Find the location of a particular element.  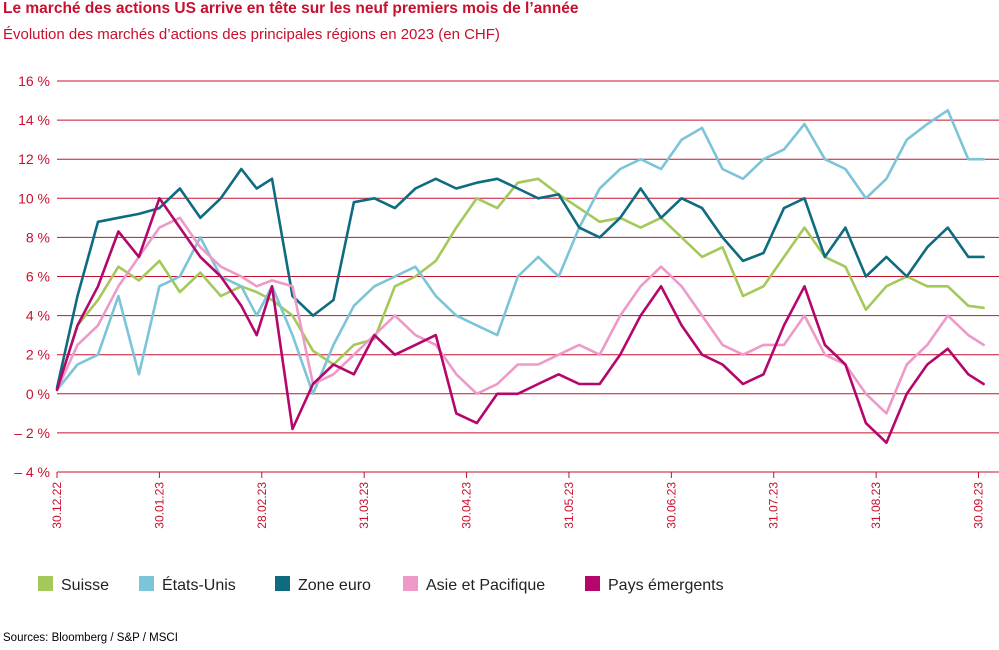

legend-label: Asie et Pacifique is located at coordinates (485, 585).